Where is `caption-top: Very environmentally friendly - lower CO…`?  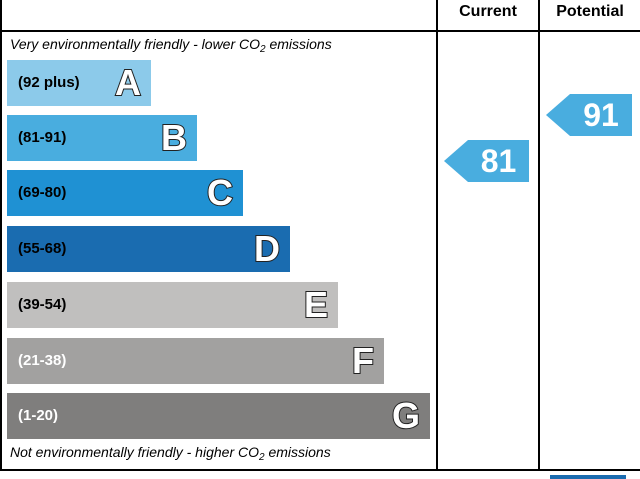
caption-top: Very environmentally friendly - lower CO… is located at coordinates (171, 45).